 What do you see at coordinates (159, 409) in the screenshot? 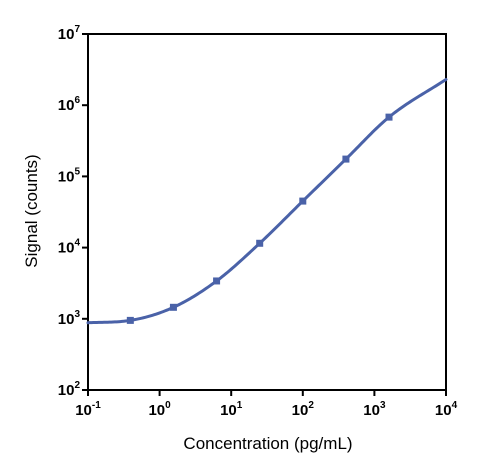
I see `x-tick-label: 10⁰` at bounding box center [159, 409].